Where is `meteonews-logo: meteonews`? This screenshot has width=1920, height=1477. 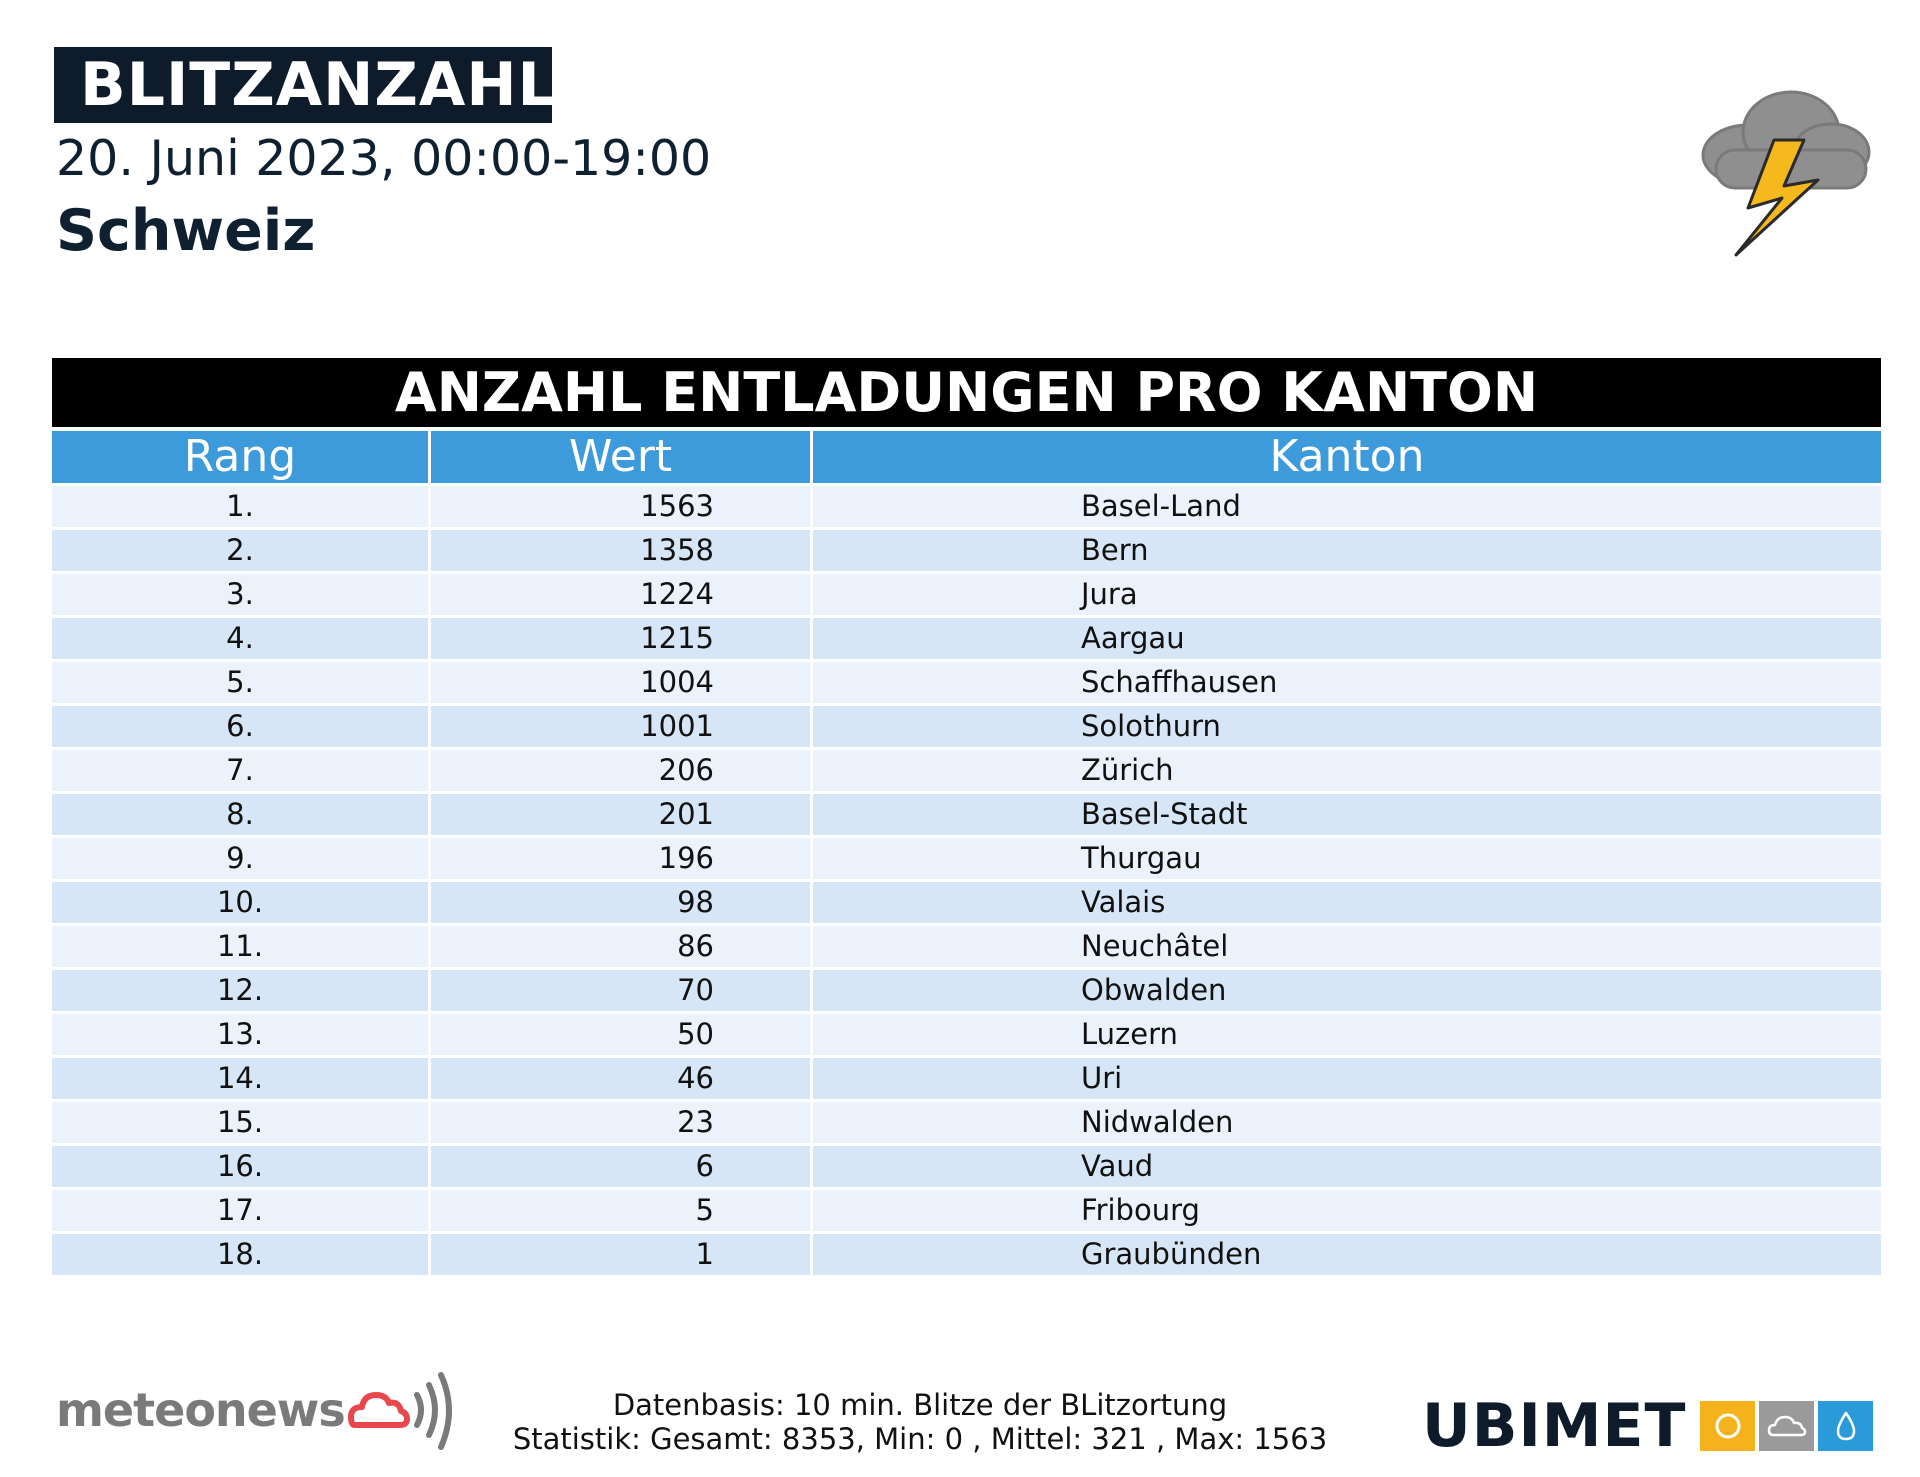 meteonews-logo: meteonews is located at coordinates (260, 1410).